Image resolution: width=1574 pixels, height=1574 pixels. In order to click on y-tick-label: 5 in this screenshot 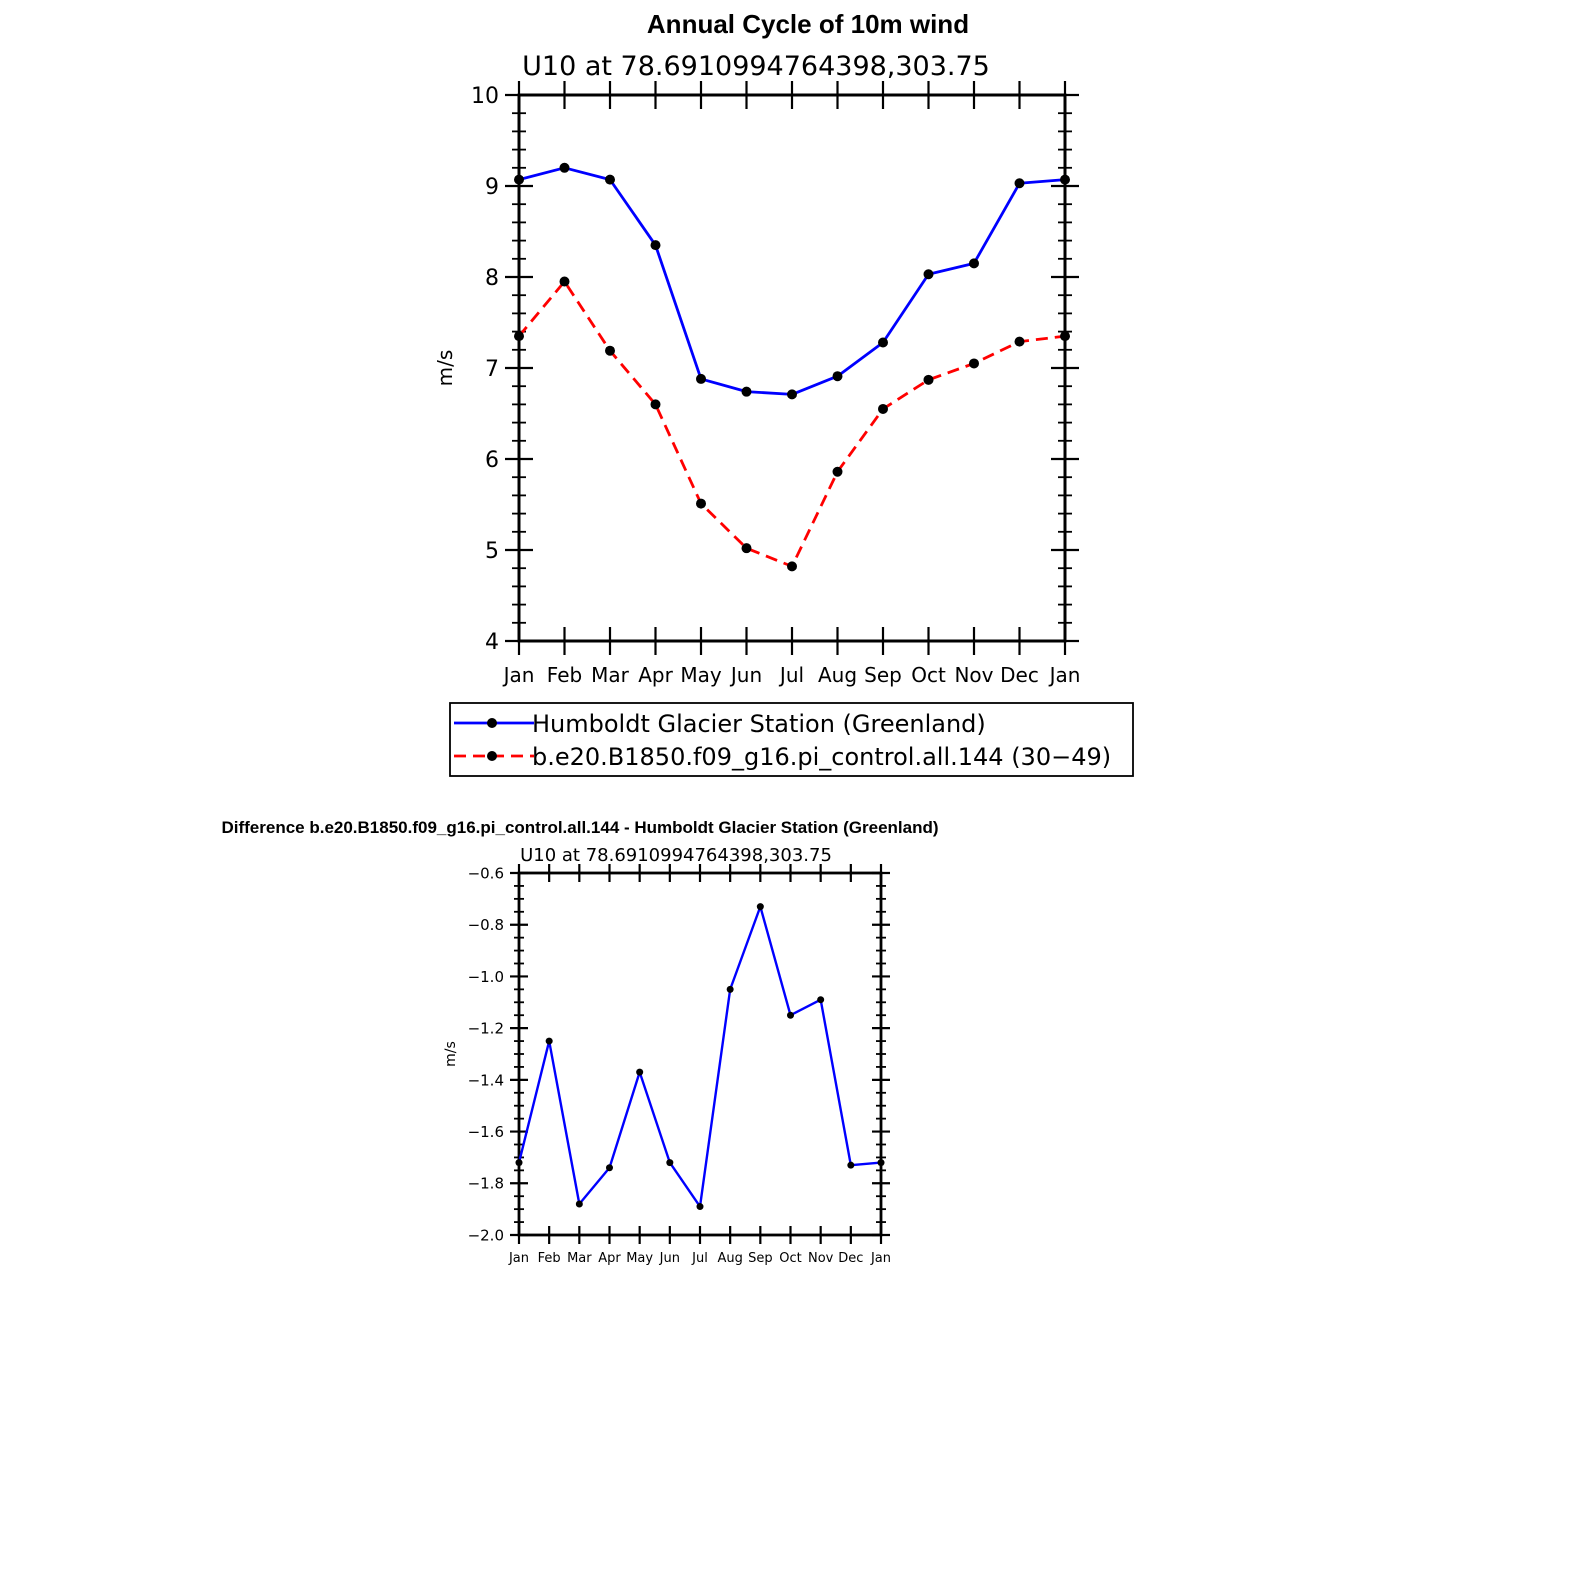, I will do `click(492, 551)`.